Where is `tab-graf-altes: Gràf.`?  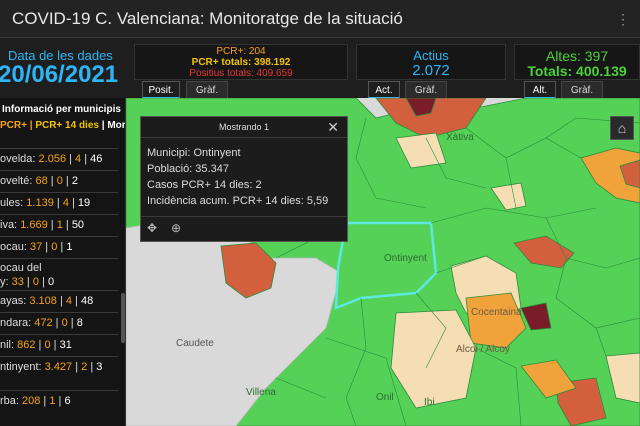
tab-graf-altes: Gràf. is located at coordinates (582, 90).